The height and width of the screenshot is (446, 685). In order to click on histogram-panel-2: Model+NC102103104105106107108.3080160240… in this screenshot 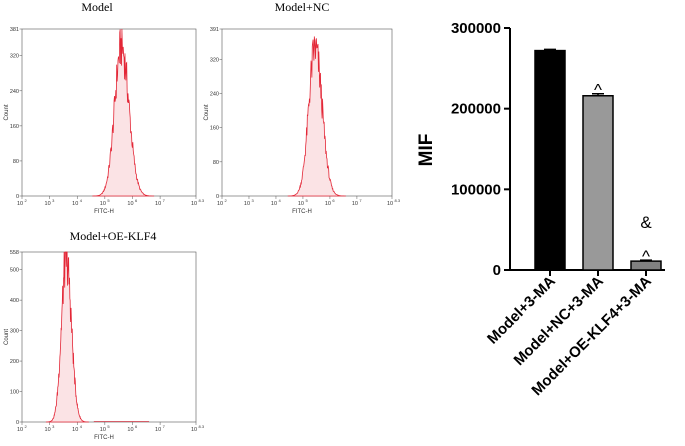, I will do `click(302, 107)`.